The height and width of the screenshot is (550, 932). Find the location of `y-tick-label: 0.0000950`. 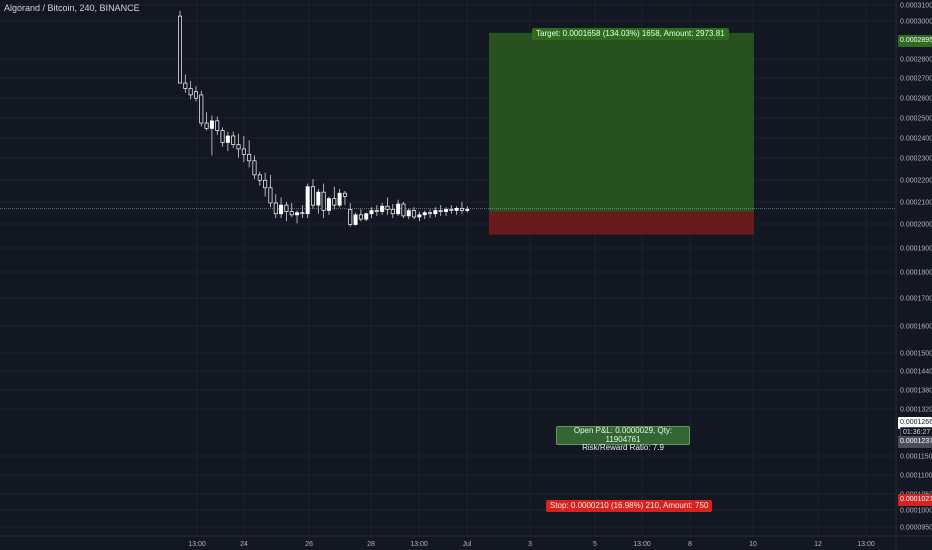

y-tick-label: 0.0000950 is located at coordinates (916, 528).